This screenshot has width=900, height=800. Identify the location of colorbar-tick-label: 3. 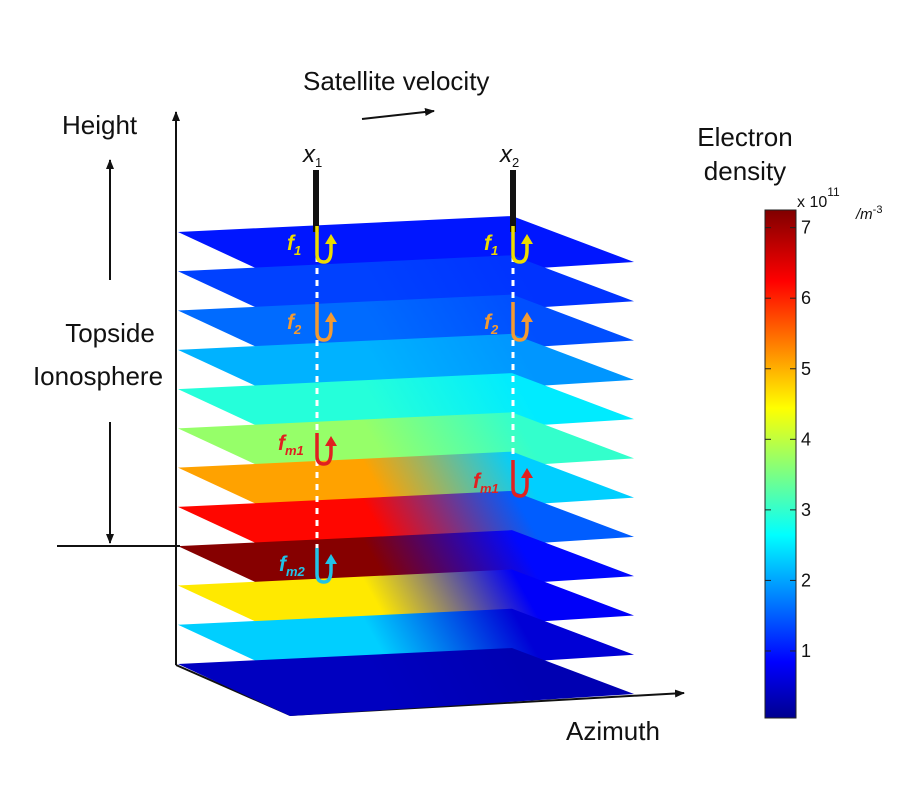
(806, 510).